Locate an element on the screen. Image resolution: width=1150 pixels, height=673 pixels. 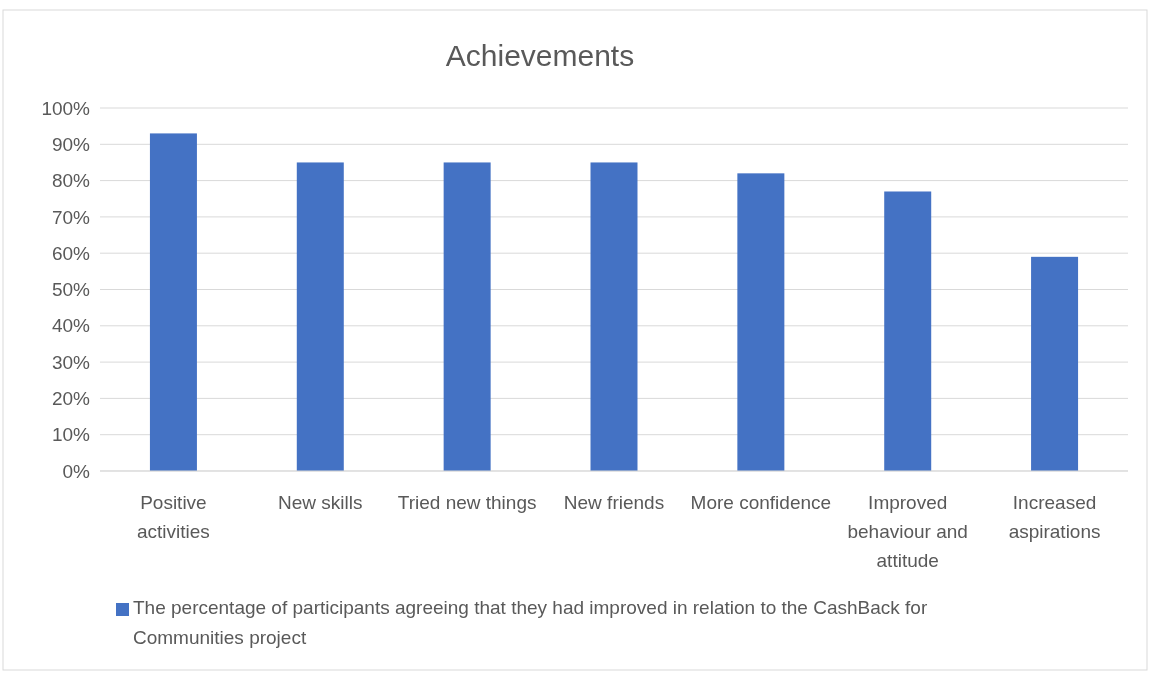
y-tick-label: 0% is located at coordinates (76, 471).